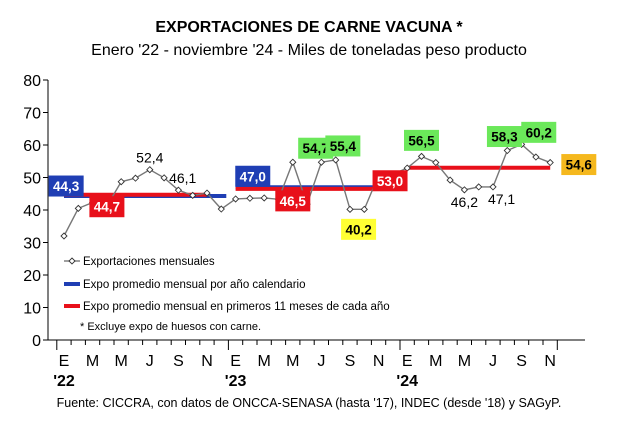  I want to click on y-tick-label: 10, so click(32, 309).